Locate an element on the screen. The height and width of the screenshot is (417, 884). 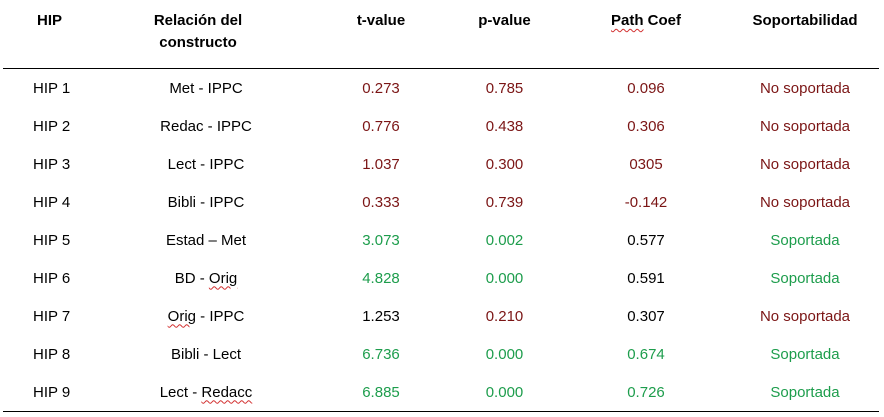
cell-relacion-a: Redac - IPPC is located at coordinates (206, 126).